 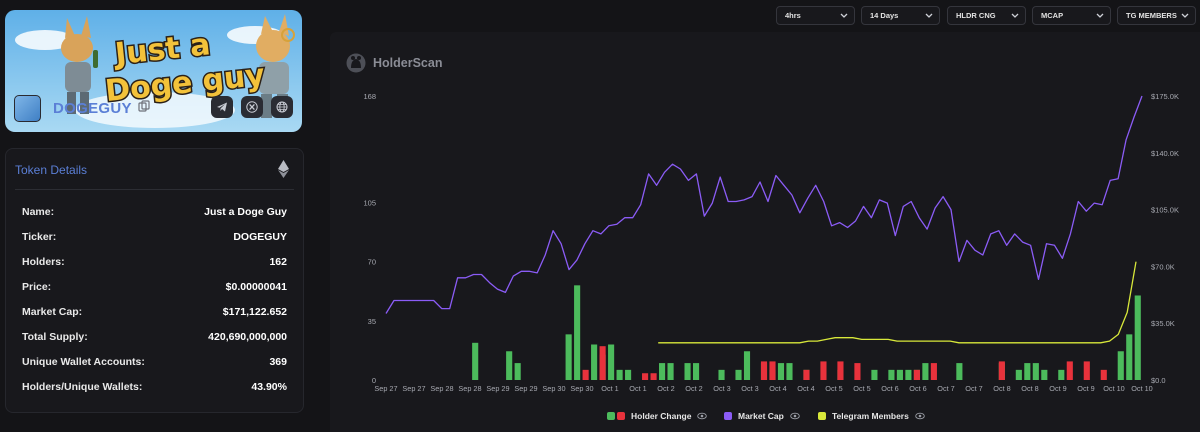 I want to click on token-banner: Just a Doge guy, so click(x=153, y=71).